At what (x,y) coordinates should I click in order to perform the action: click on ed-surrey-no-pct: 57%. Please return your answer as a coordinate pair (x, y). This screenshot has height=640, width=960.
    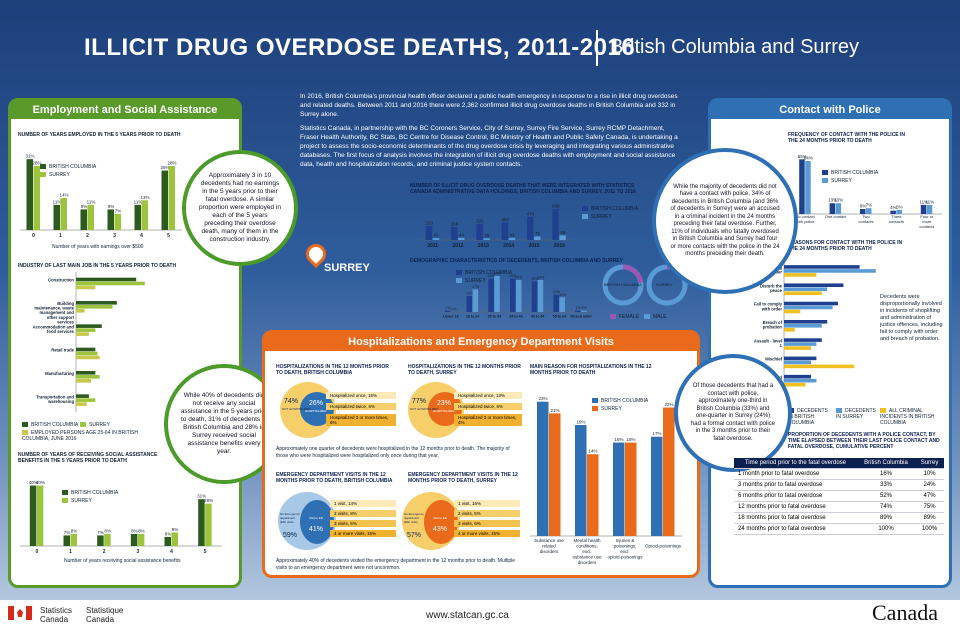
    Looking at the image, I should click on (414, 535).